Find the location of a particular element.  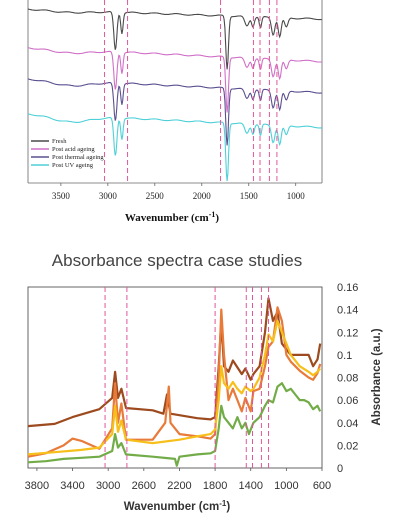

top-legend-label: Post UV ageing is located at coordinates (73, 165).